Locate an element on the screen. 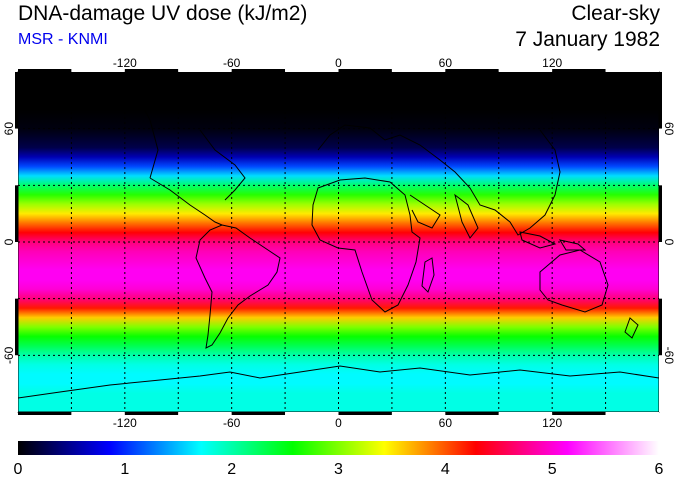 Image resolution: width=678 pixels, height=480 pixels. coast-africa is located at coordinates (366, 245).